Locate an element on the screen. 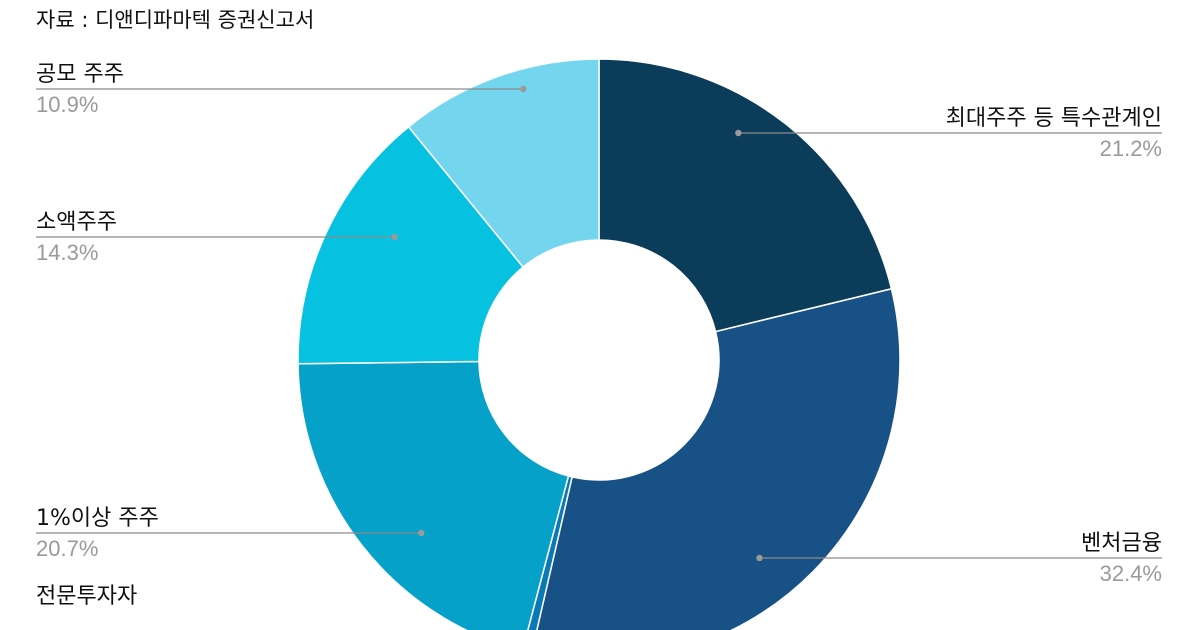 Image resolution: width=1200 pixels, height=630 pixels. leader-dot-최대주주-등-특수관계인 is located at coordinates (738, 133).